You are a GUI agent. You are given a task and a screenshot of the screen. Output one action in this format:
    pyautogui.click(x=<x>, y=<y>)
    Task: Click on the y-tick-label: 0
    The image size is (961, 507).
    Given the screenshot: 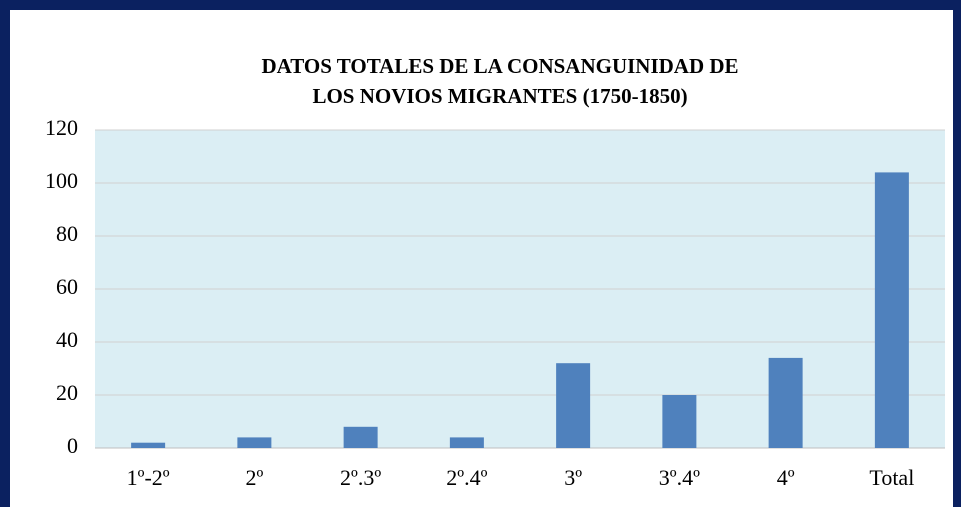 What is the action you would take?
    pyautogui.click(x=72, y=445)
    